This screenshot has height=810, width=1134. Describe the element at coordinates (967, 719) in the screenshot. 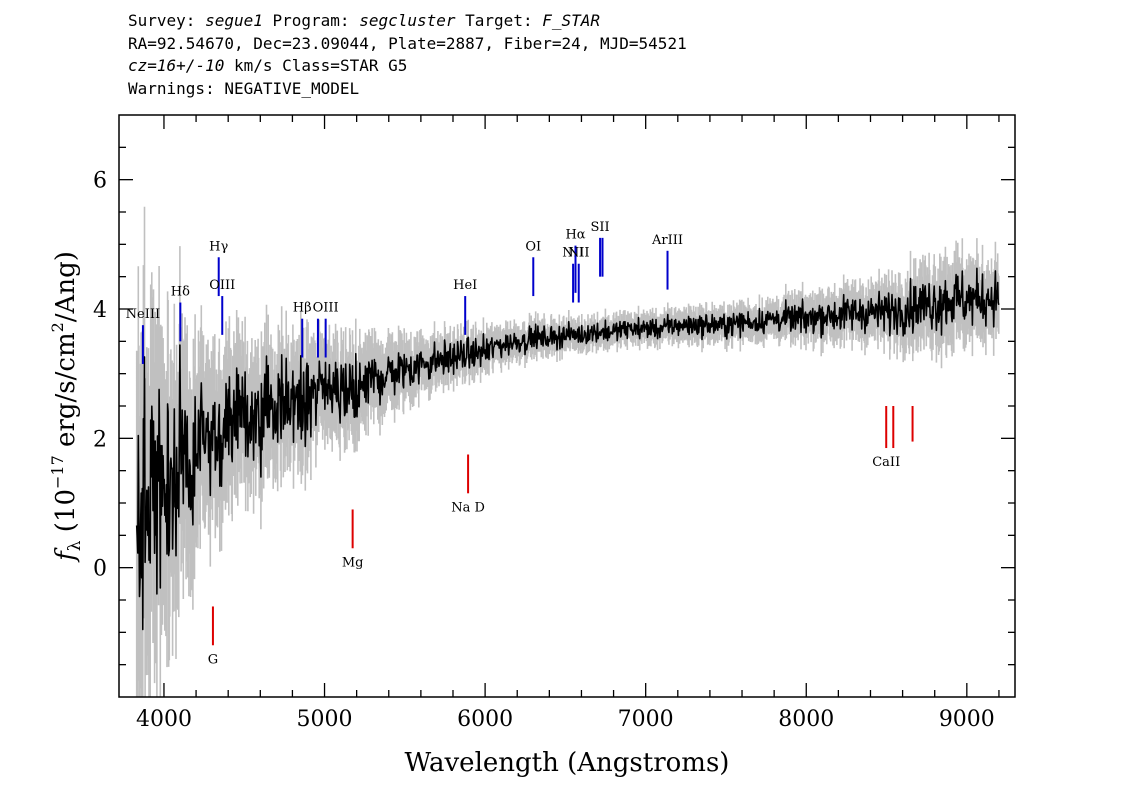

I see `x-tick-label: 9000` at that location.